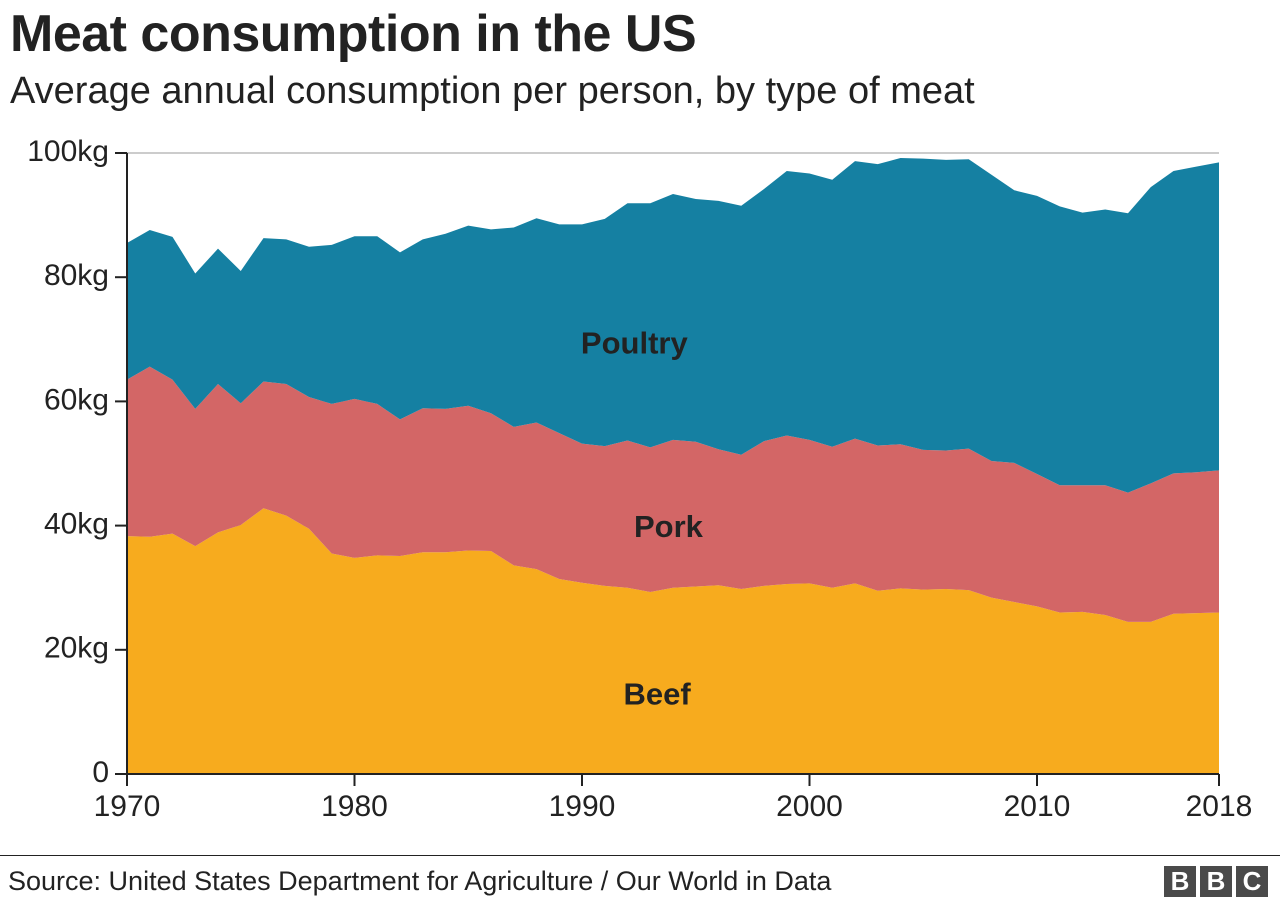 This screenshot has height=900, width=1280. Describe the element at coordinates (76, 524) in the screenshot. I see `y-tick-label-40: 40kg` at that location.